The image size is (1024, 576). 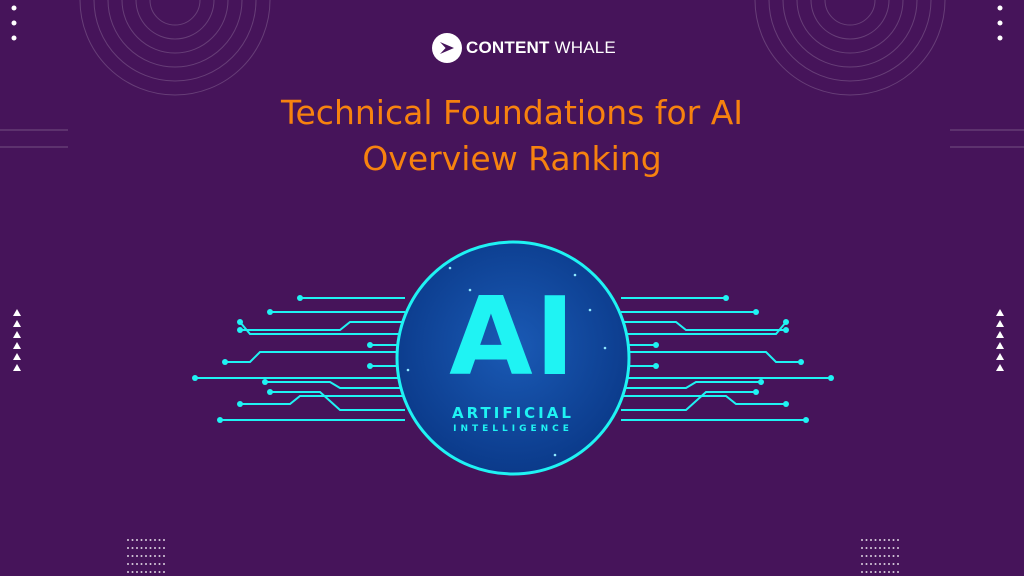 I want to click on title-line-2: Overview Ranking, so click(x=512, y=158).